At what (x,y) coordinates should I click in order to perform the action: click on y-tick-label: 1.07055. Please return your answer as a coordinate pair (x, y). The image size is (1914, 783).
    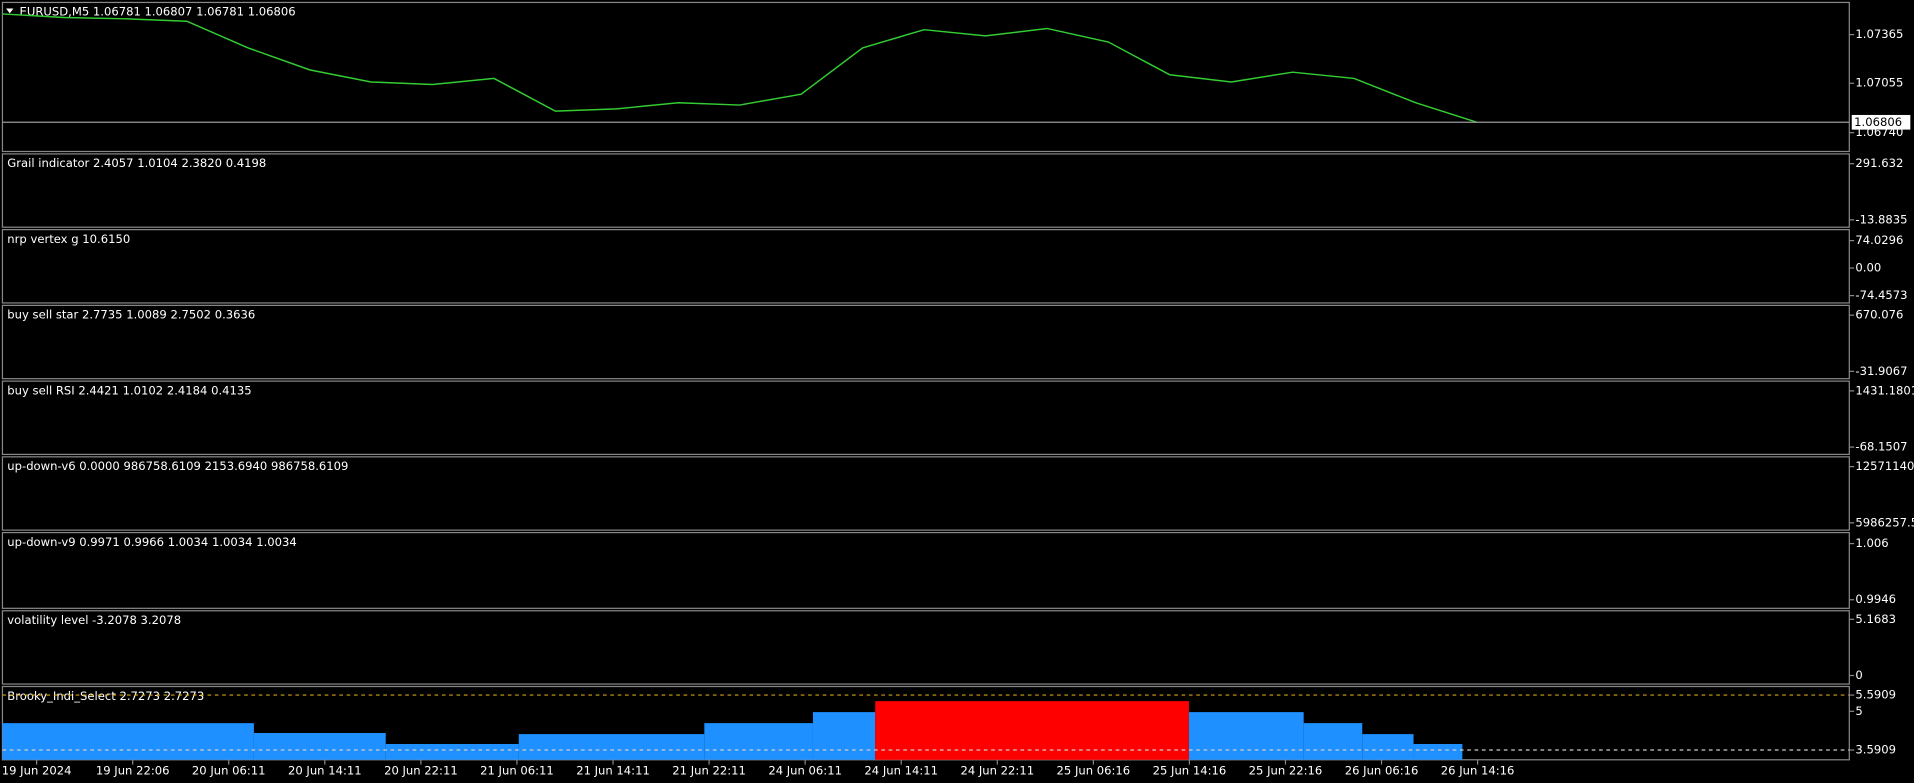
    Looking at the image, I should click on (1879, 83).